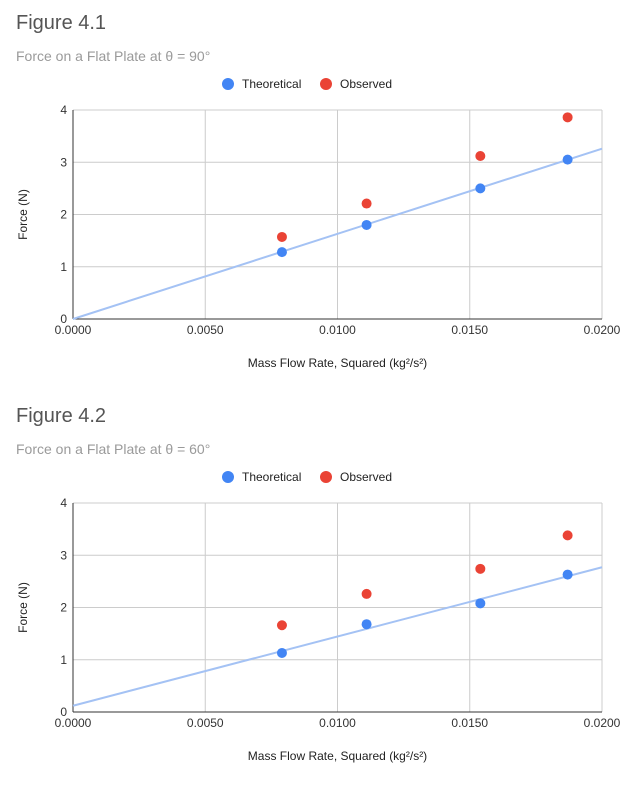 This screenshot has width=643, height=795. Describe the element at coordinates (337, 636) in the screenshot. I see `trendline-theoretical` at that location.